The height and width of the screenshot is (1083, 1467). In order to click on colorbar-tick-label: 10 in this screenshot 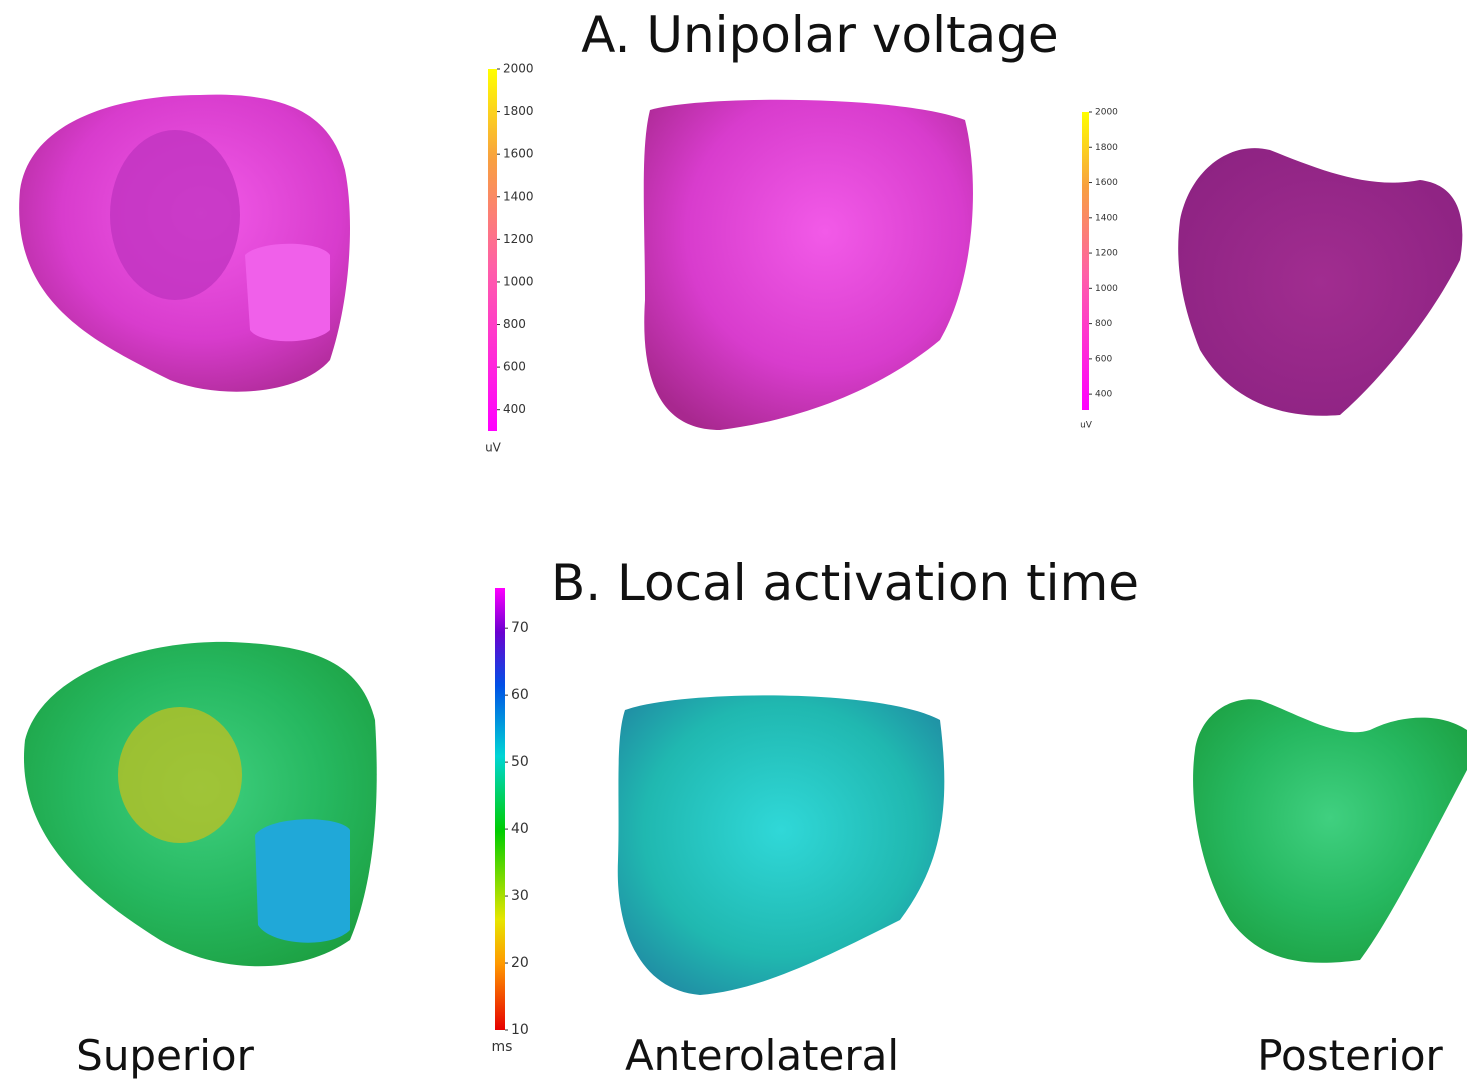, I will do `click(520, 1030)`.